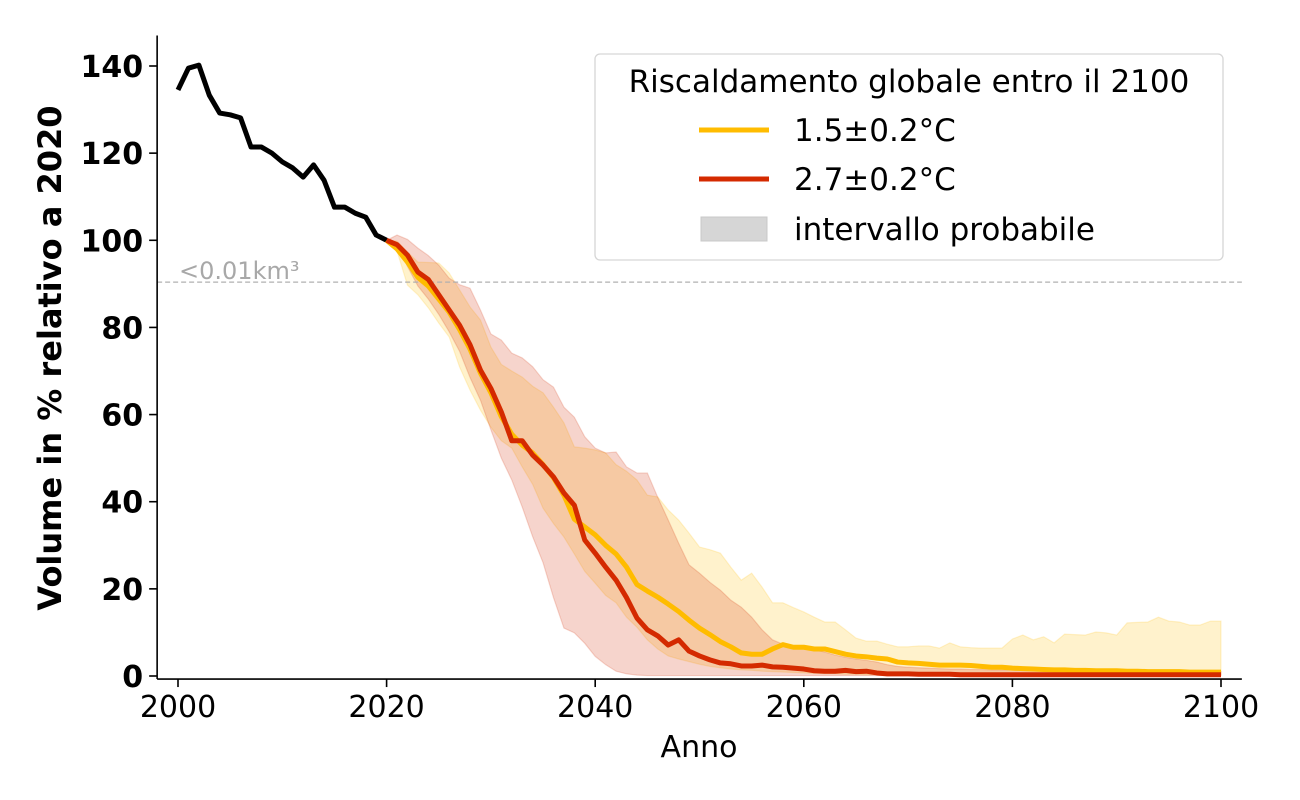 The height and width of the screenshot is (800, 1300). Describe the element at coordinates (178, 707) in the screenshot. I see `x-tick-label: 2000` at that location.